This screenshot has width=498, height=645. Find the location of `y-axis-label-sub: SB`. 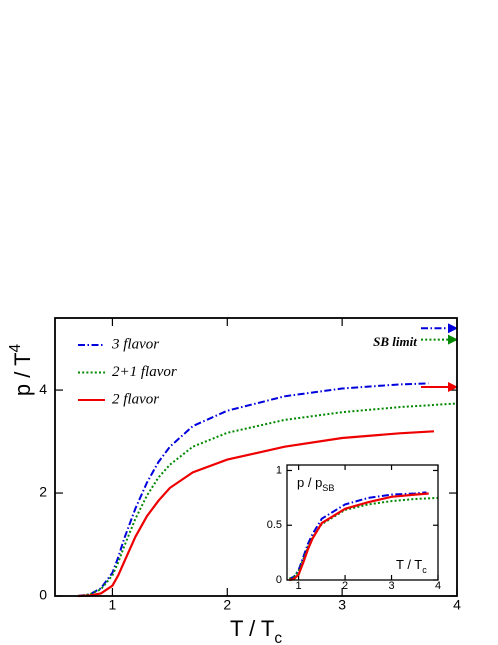

y-axis-label-sub: SB is located at coordinates (328, 488).